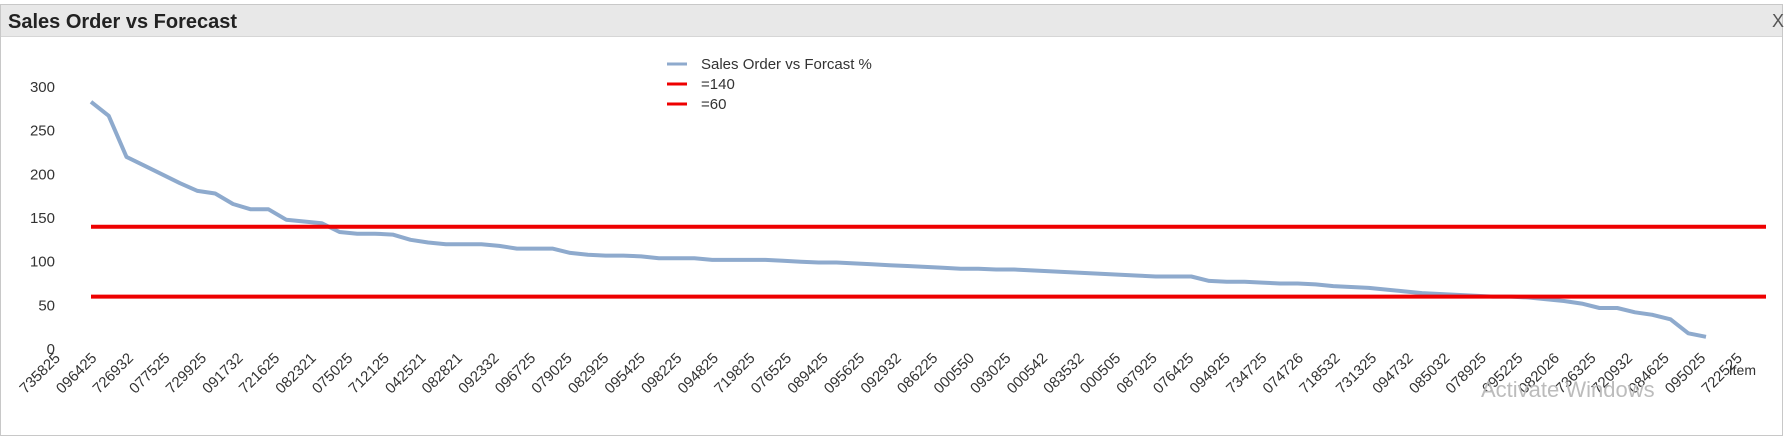 This screenshot has width=1785, height=440. Describe the element at coordinates (42, 87) in the screenshot. I see `y-tick-label: 300` at that location.